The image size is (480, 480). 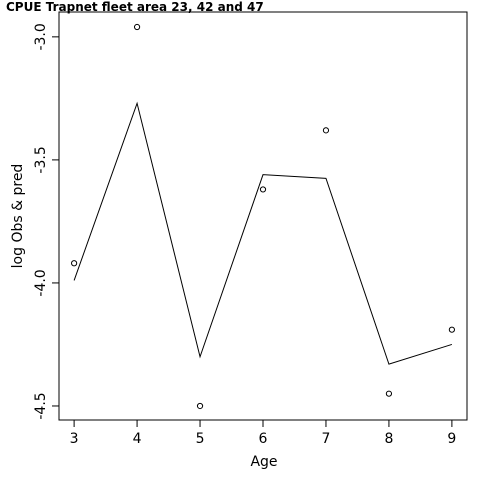 I want to click on y-axis: -3.0 -3.5 -4.0 -4.5, so click(x=46, y=221).